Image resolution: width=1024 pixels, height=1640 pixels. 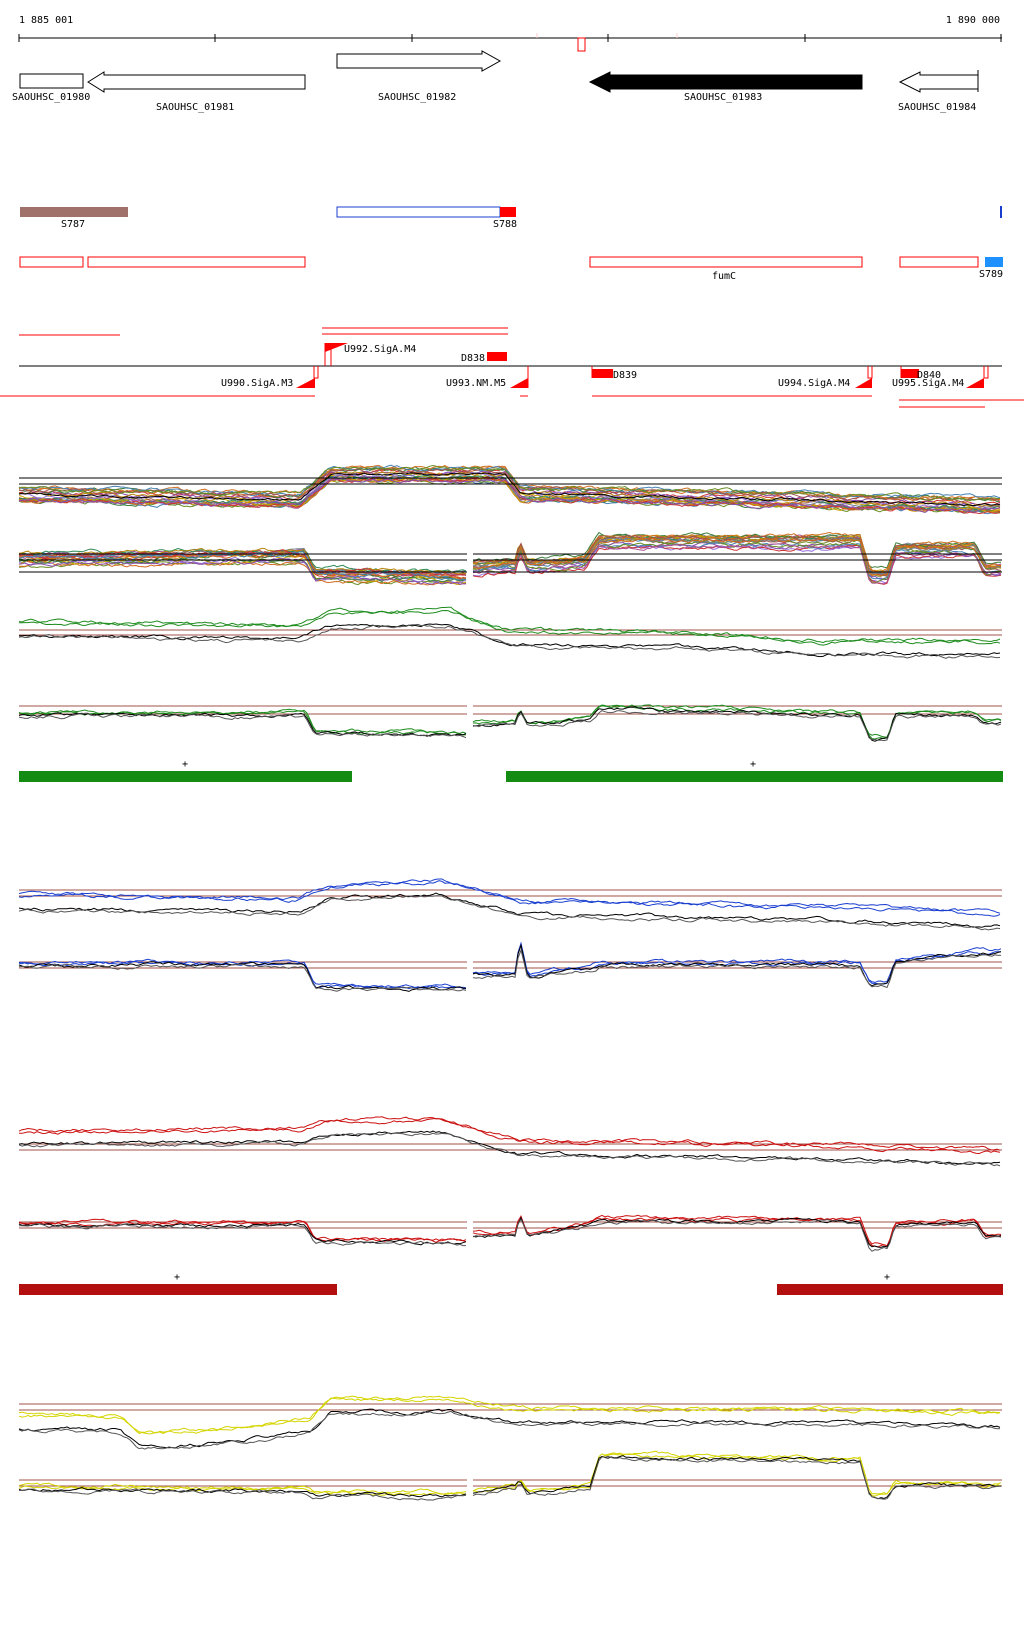 What do you see at coordinates (511, 1283) in the screenshot?
I see `red-segment-track: + +` at bounding box center [511, 1283].